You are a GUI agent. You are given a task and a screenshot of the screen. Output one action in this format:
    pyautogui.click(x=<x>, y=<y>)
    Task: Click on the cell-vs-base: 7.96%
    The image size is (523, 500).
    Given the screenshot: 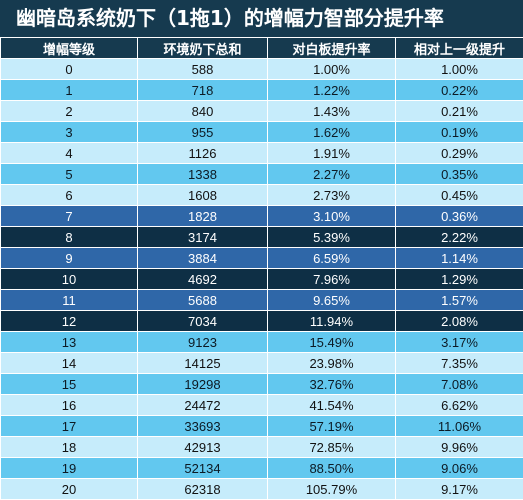 What is the action you would take?
    pyautogui.click(x=332, y=279)
    